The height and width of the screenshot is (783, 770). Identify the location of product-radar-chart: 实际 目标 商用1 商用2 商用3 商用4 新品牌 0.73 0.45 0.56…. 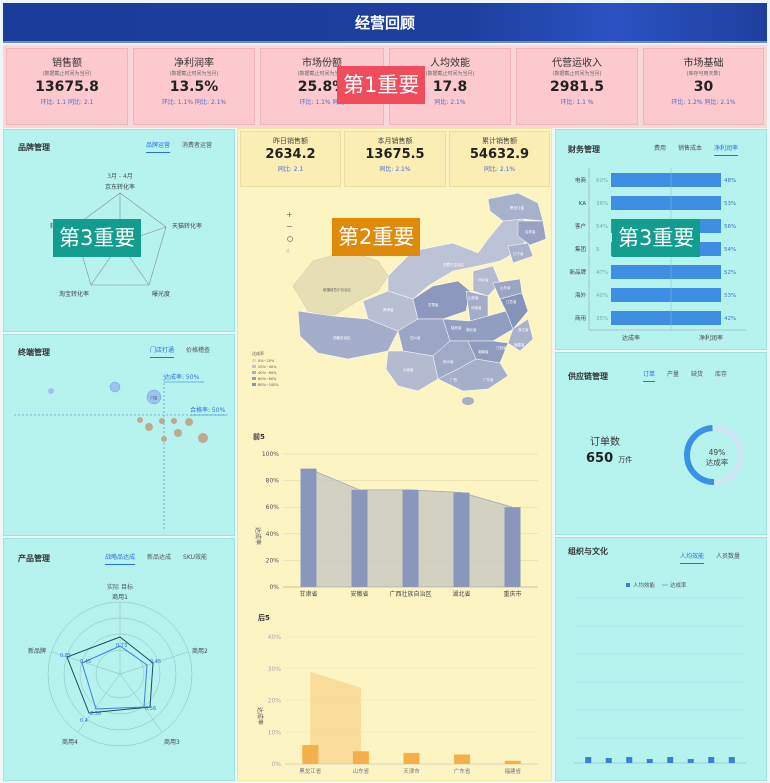
(118, 665).